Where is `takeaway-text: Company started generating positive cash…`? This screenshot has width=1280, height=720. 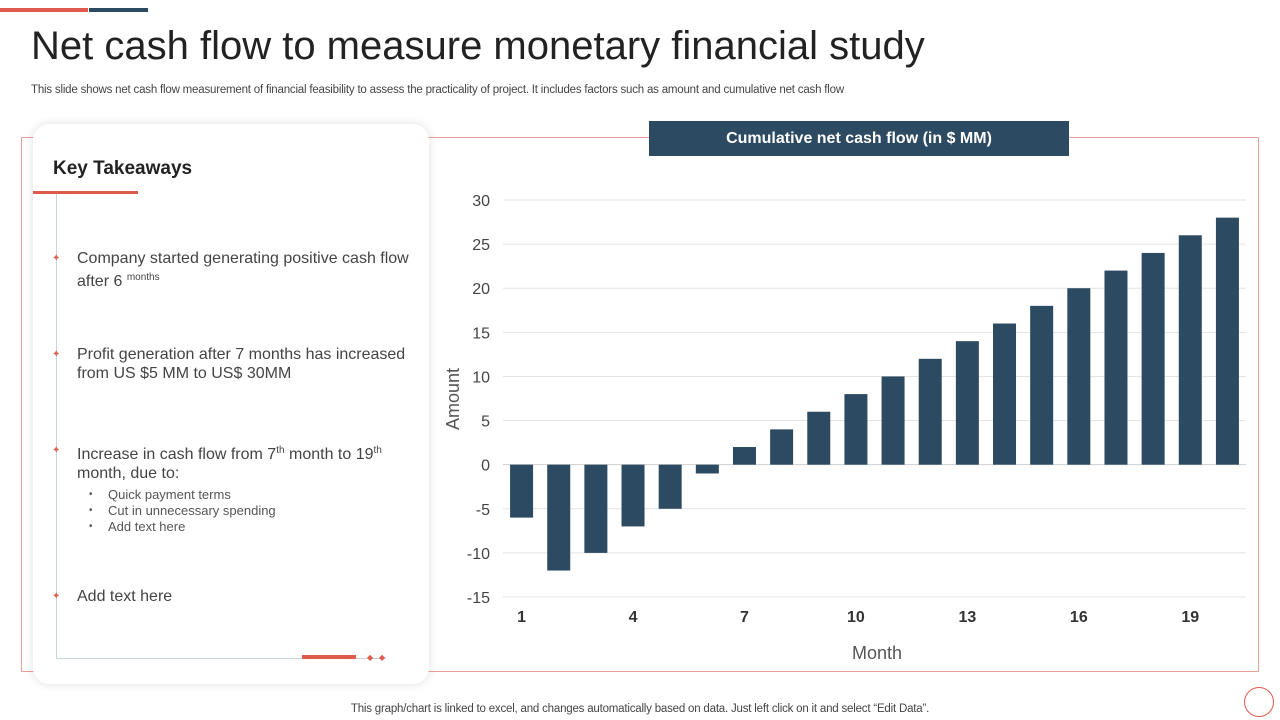 takeaway-text: Company started generating positive cash… is located at coordinates (243, 270).